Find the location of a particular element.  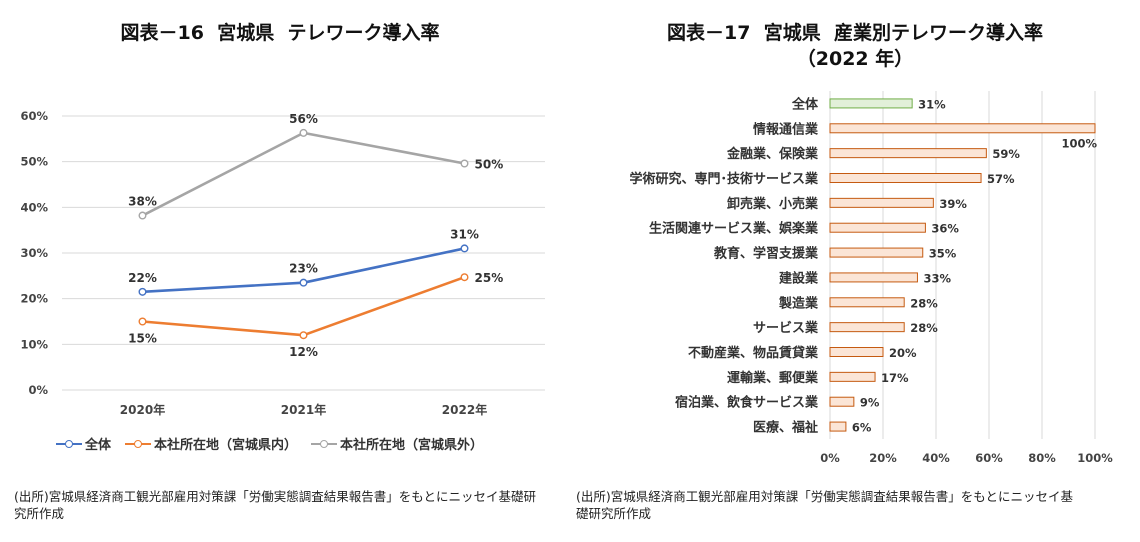

bar-highlight is located at coordinates (871, 103).